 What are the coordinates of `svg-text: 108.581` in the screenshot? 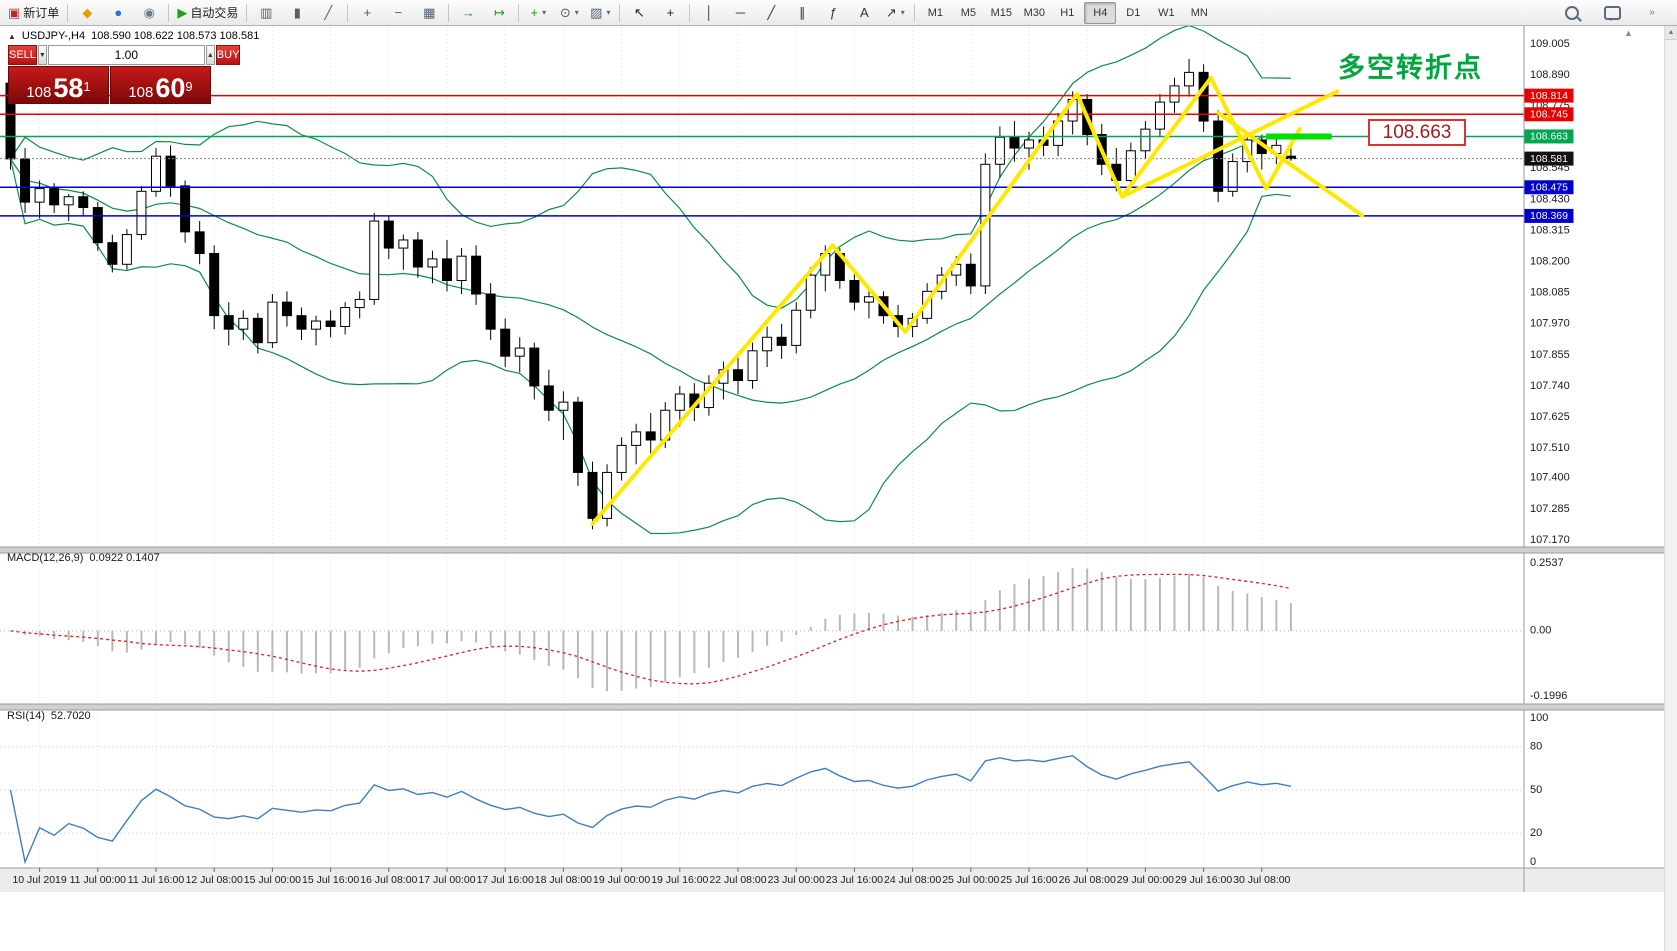 It's located at (1549, 159).